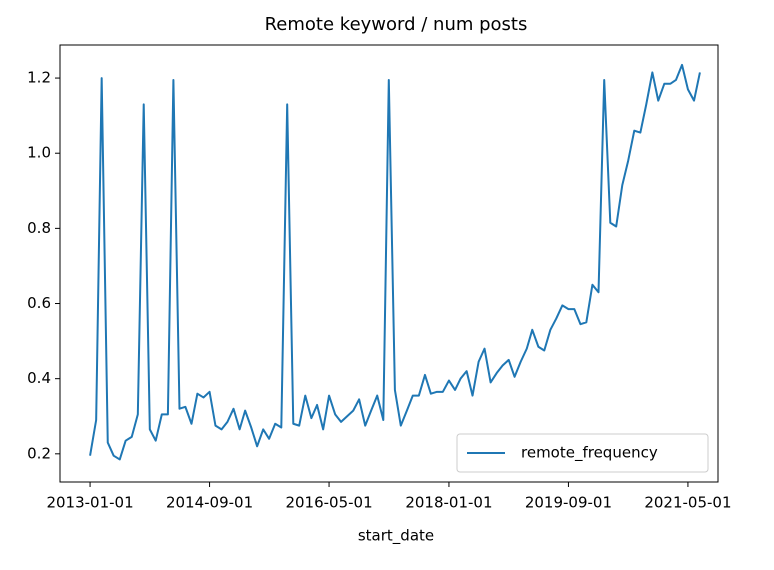 The image size is (774, 570). What do you see at coordinates (39, 78) in the screenshot?
I see `y-tick-label: 1.2` at bounding box center [39, 78].